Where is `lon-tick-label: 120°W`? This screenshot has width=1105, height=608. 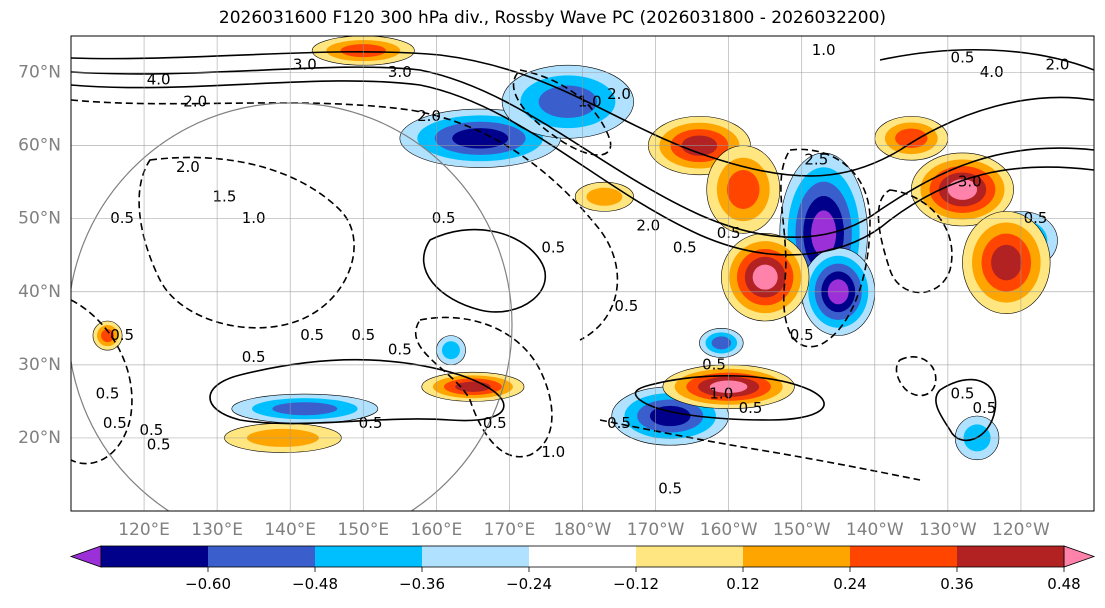
lon-tick-label: 120°W is located at coordinates (1021, 530).